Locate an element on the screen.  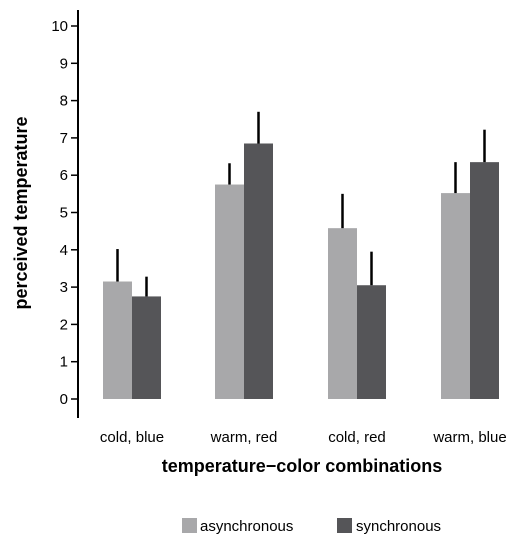
y-tick-label: 6 is located at coordinates (64, 175).